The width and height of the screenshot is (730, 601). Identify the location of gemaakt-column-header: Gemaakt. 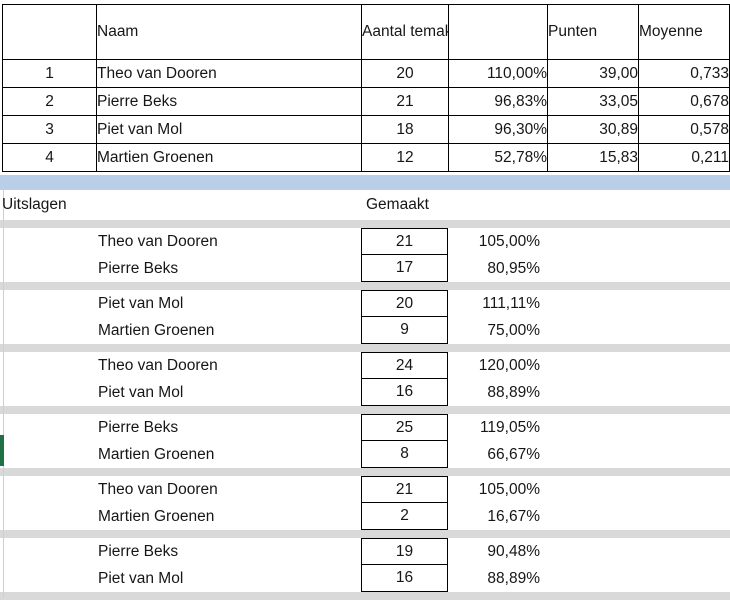
(397, 204).